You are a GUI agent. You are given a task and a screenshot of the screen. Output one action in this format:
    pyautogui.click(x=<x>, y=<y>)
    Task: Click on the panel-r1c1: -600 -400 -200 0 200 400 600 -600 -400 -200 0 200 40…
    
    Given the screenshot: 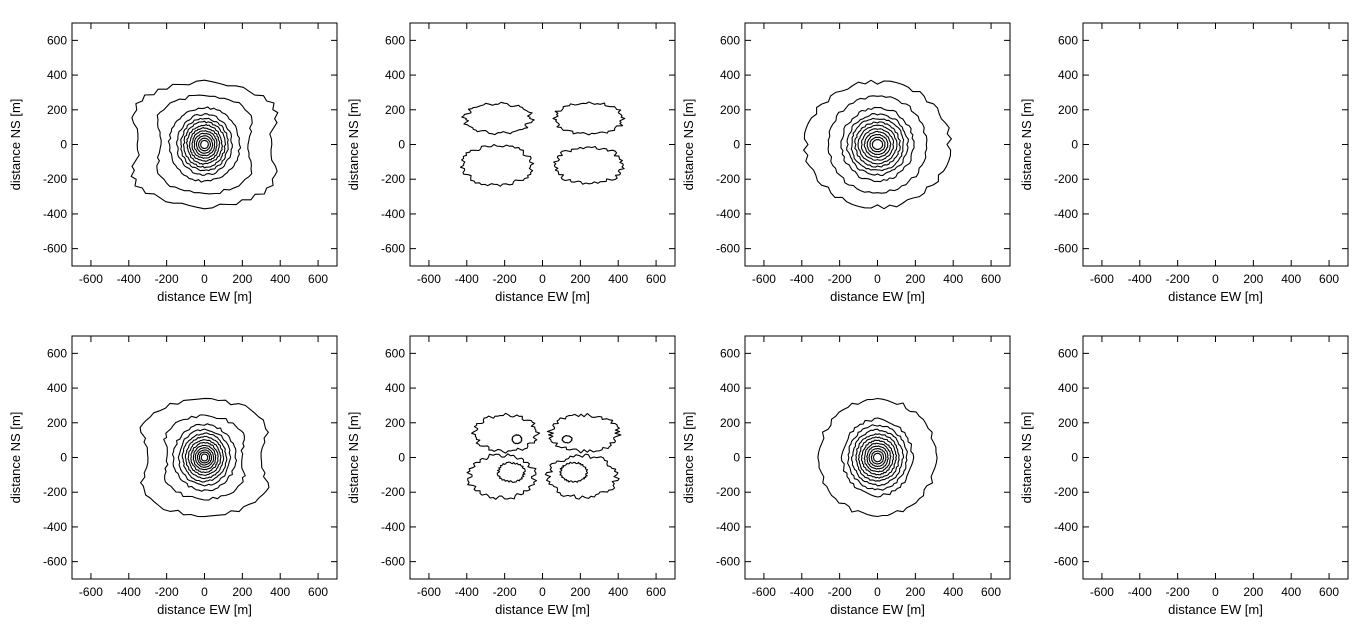 What is the action you would take?
    pyautogui.click(x=173, y=163)
    